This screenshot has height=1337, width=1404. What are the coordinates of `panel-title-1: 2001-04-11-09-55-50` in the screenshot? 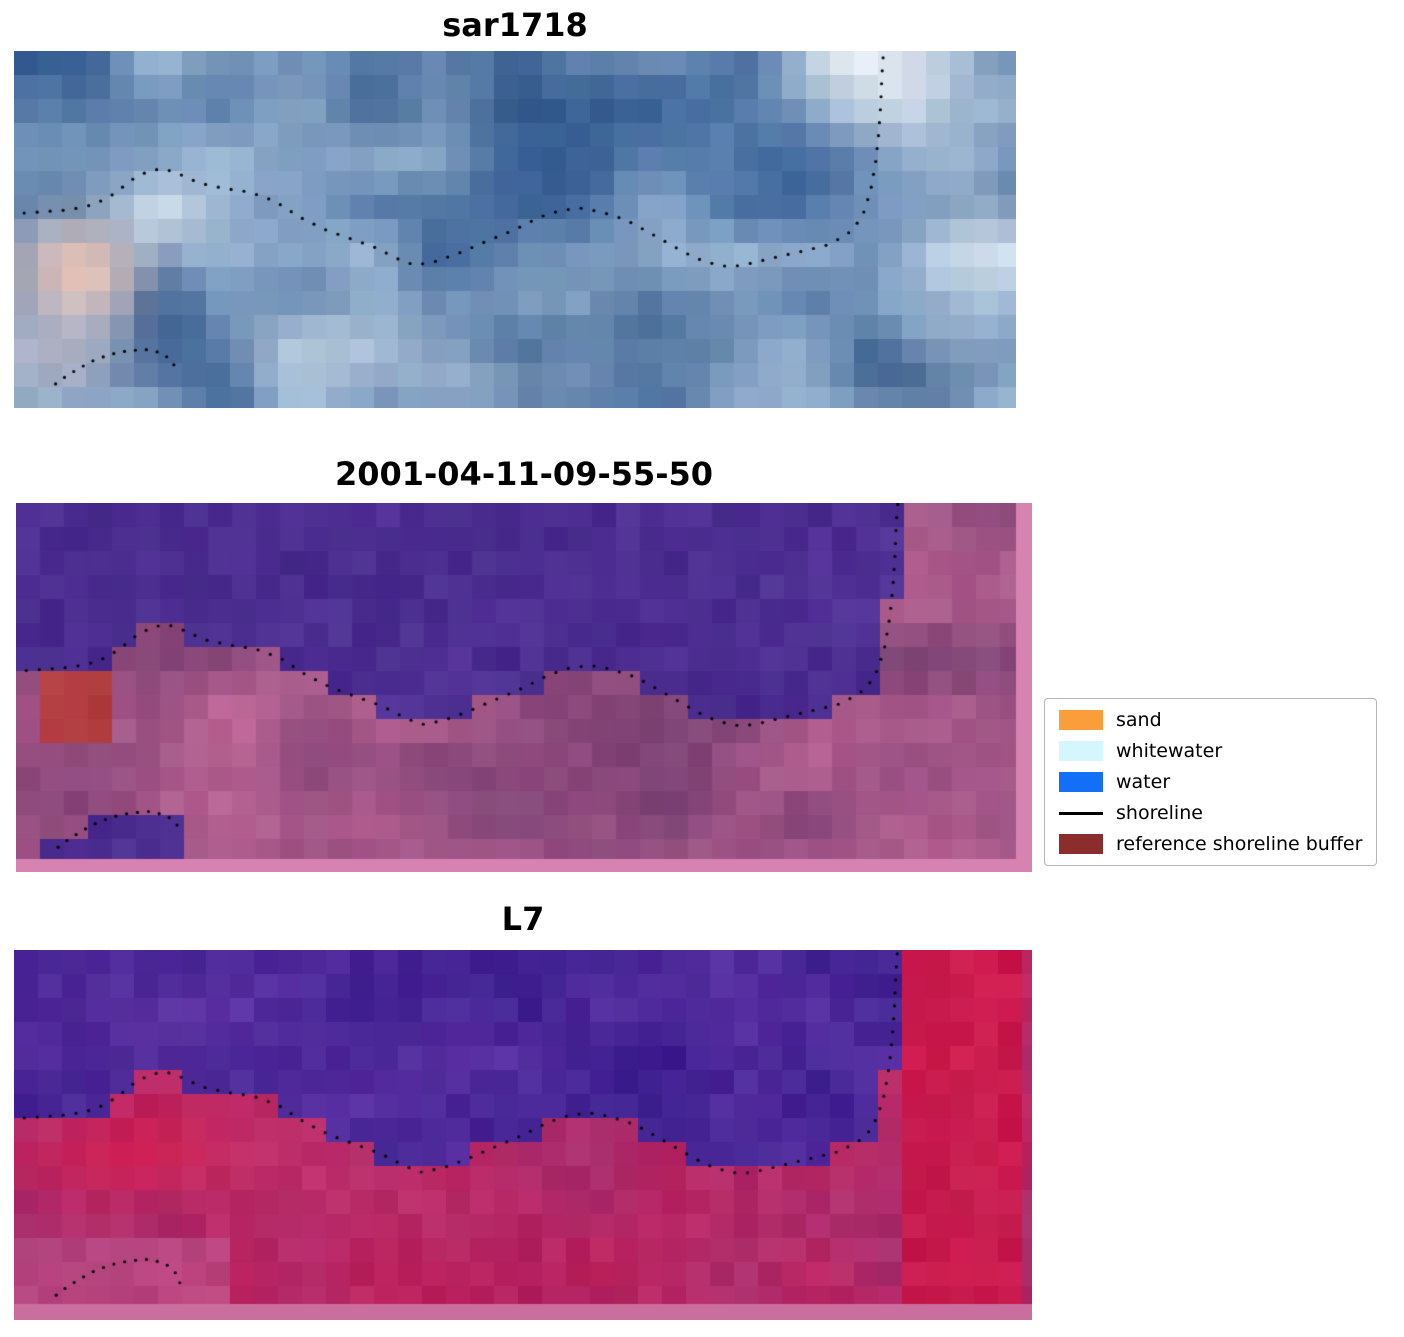 It's located at (524, 474).